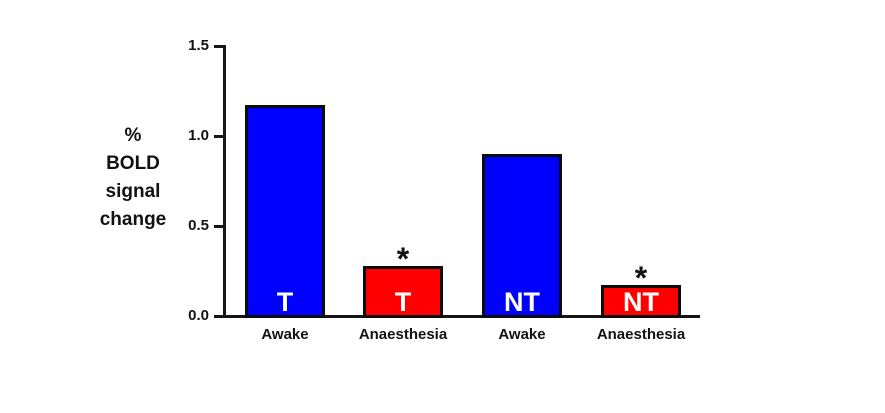  What do you see at coordinates (198, 135) in the screenshot?
I see `y-axis-tick-label: 1.0` at bounding box center [198, 135].